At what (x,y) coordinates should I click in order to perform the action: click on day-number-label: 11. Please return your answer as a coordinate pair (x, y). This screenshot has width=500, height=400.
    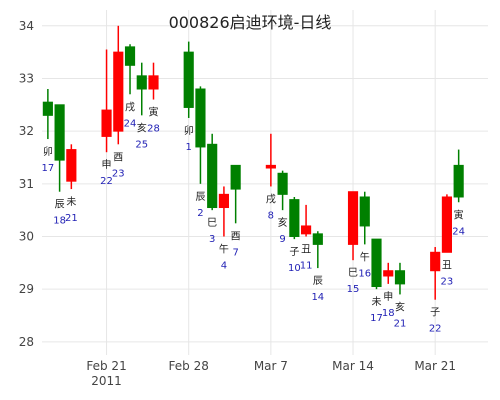
    Looking at the image, I should click on (306, 265).